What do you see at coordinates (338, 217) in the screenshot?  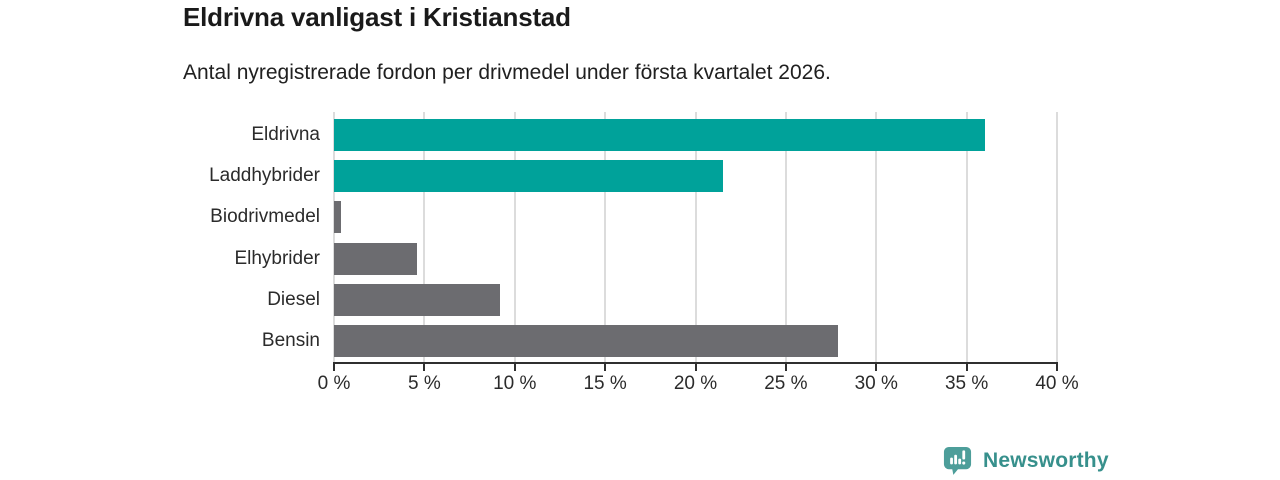 I see `bar-biodrivmedel` at bounding box center [338, 217].